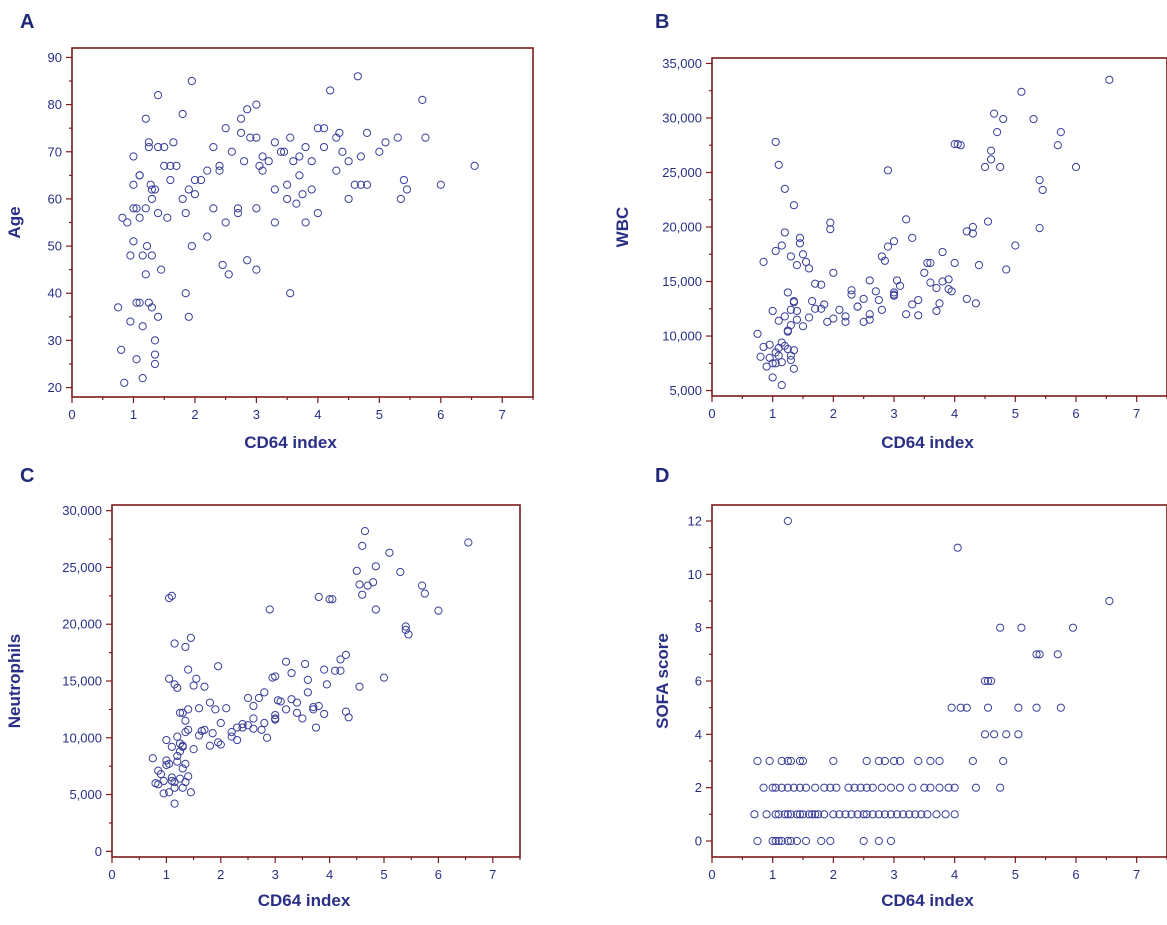  Describe the element at coordinates (927, 900) in the screenshot. I see `x-axis-title: CD64 index` at that location.